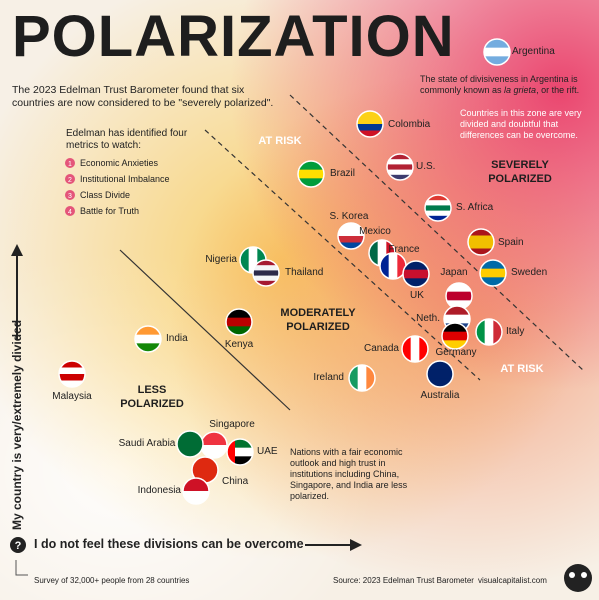 This screenshot has height=600, width=599. What do you see at coordinates (403, 580) in the screenshot?
I see `source: Source: 2023 Edelman Trust Barometer` at bounding box center [403, 580].